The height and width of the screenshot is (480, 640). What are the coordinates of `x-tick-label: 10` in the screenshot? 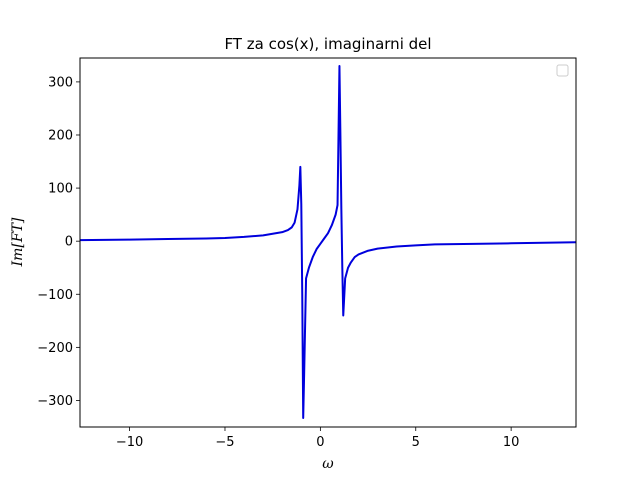 It's located at (511, 442).